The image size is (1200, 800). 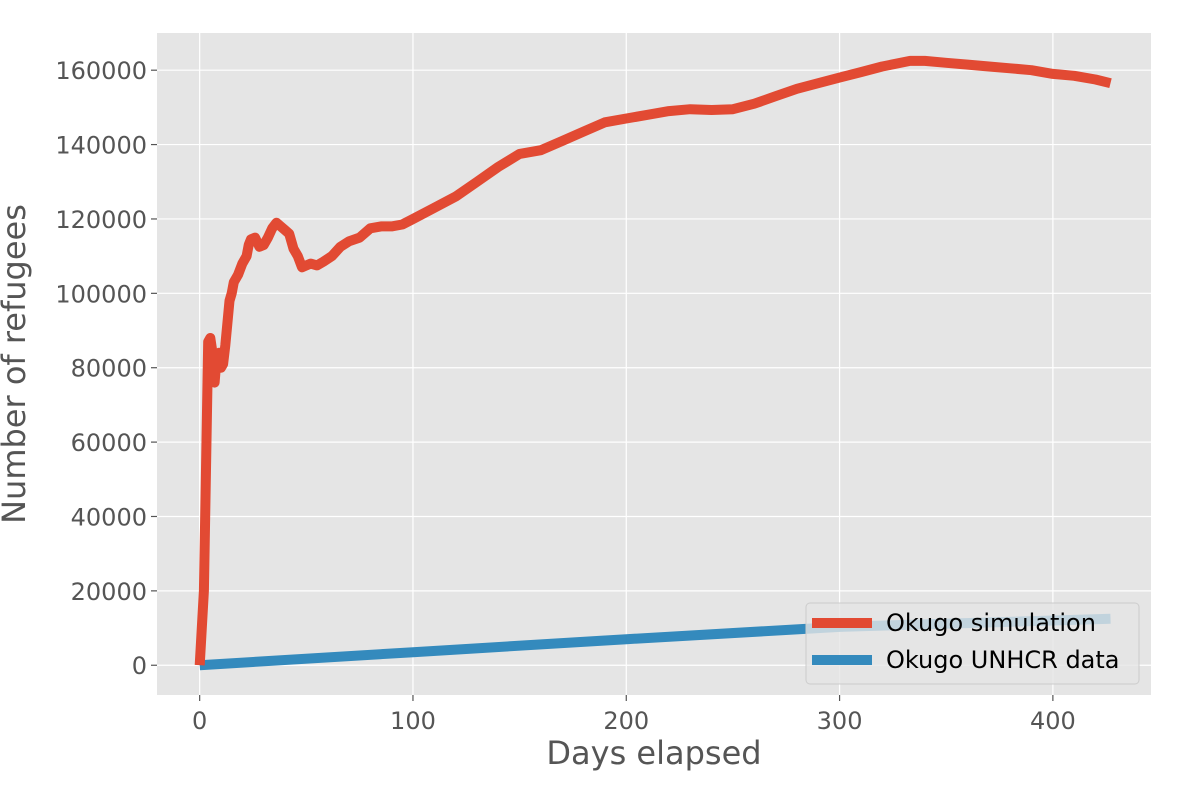 I want to click on y-tick-label: 120000, so click(x=101, y=220).